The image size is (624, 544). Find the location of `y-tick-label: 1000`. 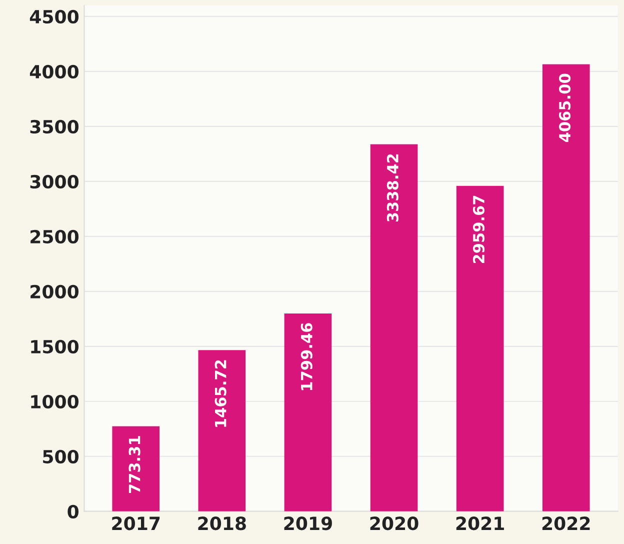

y-tick-label: 1000 is located at coordinates (55, 401).